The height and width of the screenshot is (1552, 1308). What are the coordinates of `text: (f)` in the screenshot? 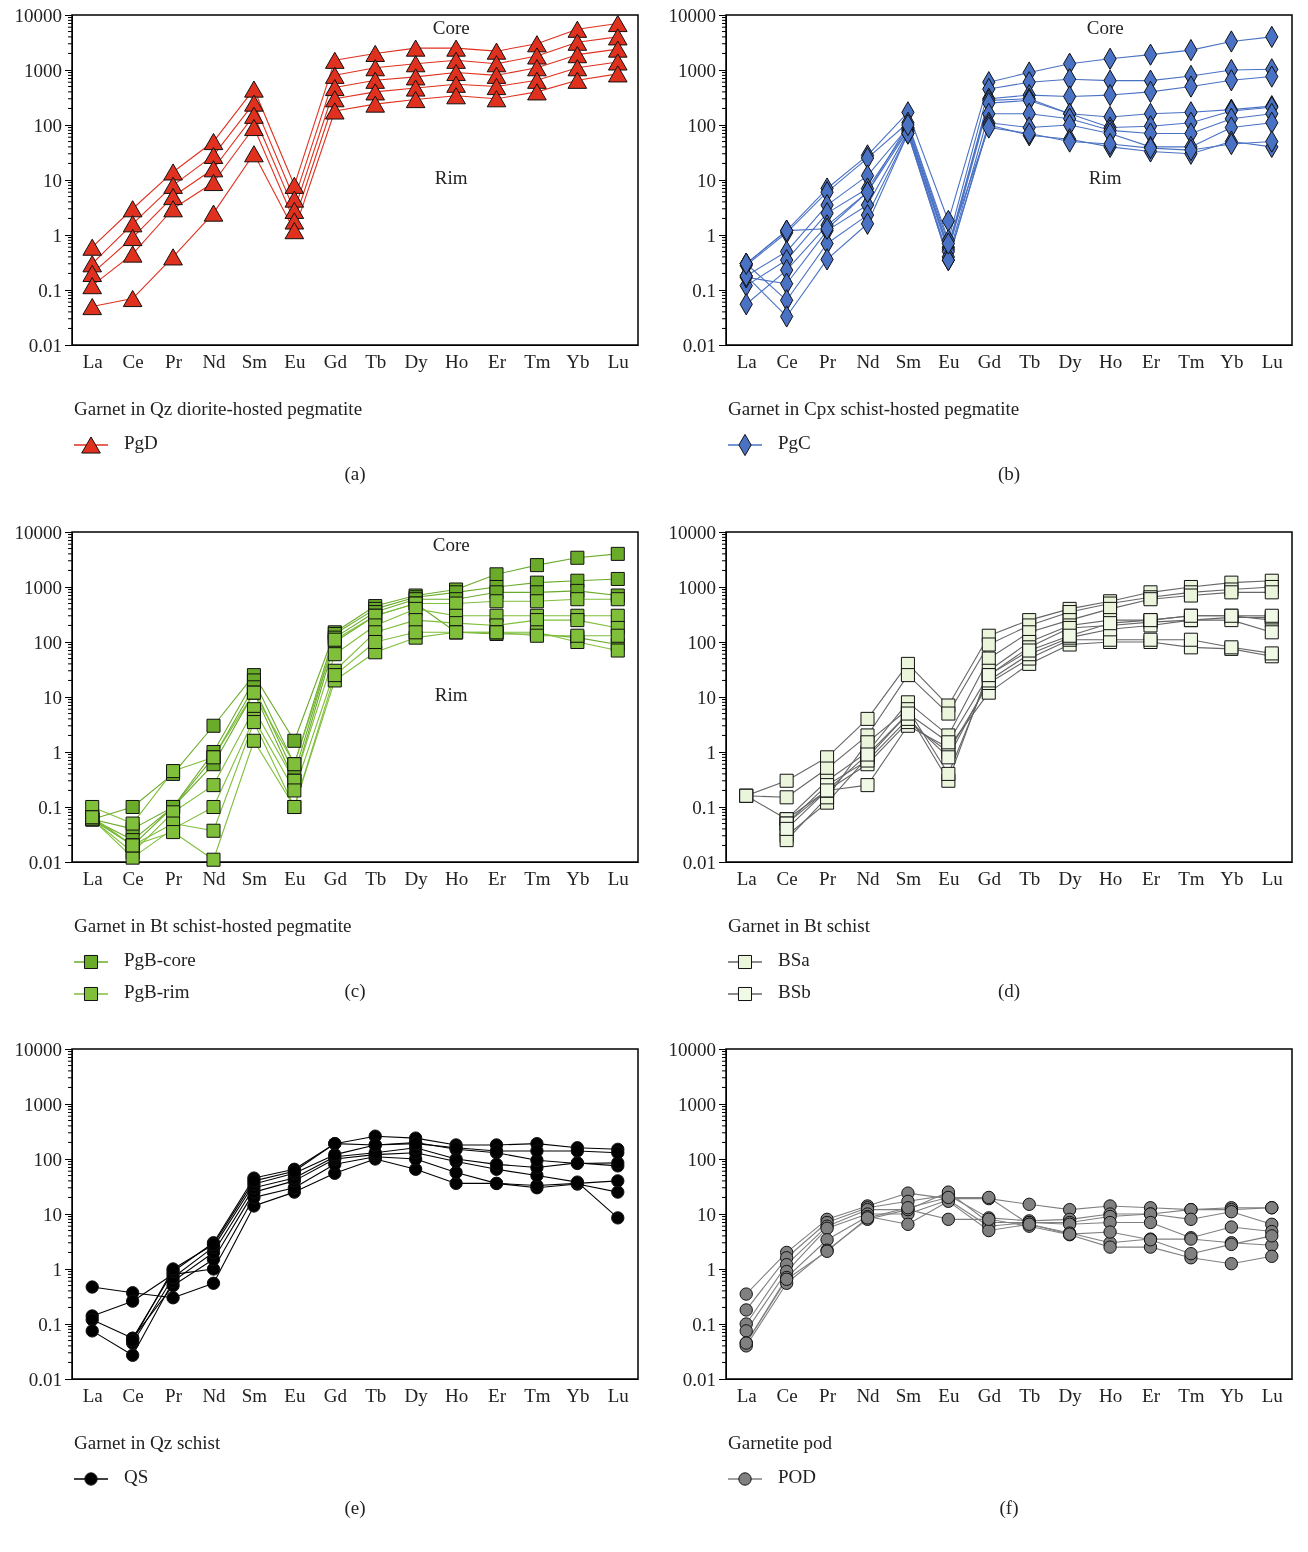 It's located at (1009, 1508).